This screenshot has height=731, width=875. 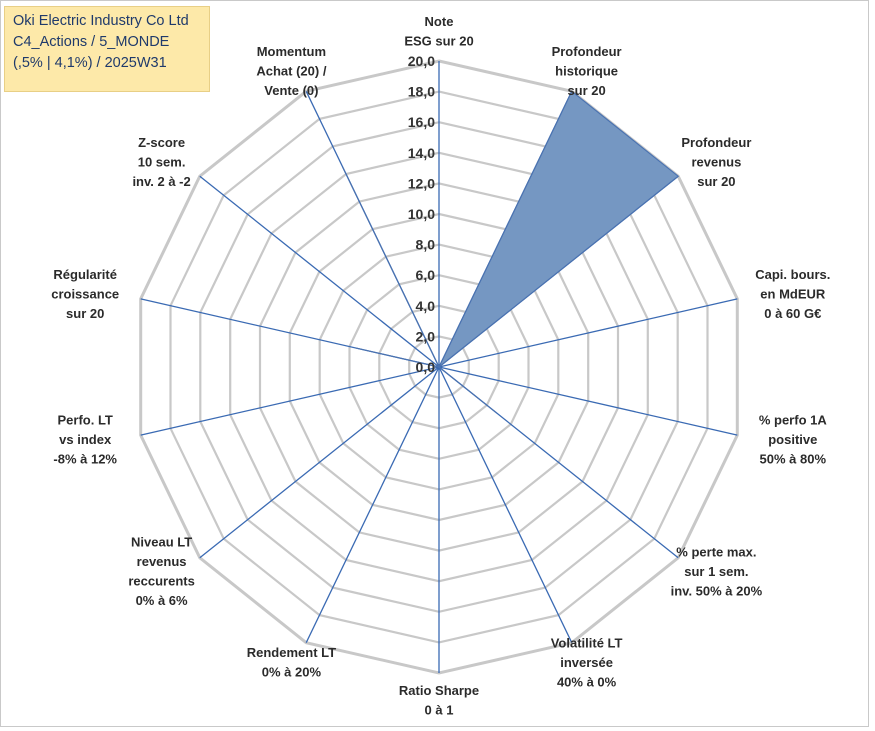 I want to click on axis-label: Rendement LT 0% à 20%, so click(x=291, y=662).